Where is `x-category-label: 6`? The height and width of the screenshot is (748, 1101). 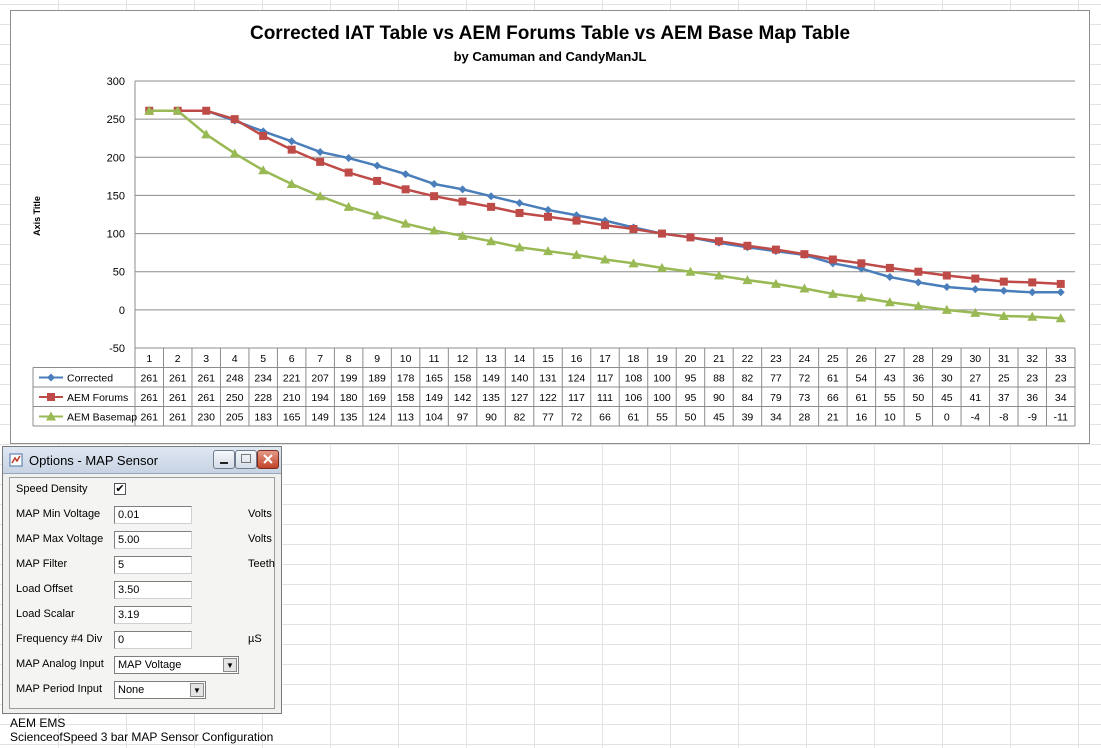
x-category-label: 6 is located at coordinates (292, 359).